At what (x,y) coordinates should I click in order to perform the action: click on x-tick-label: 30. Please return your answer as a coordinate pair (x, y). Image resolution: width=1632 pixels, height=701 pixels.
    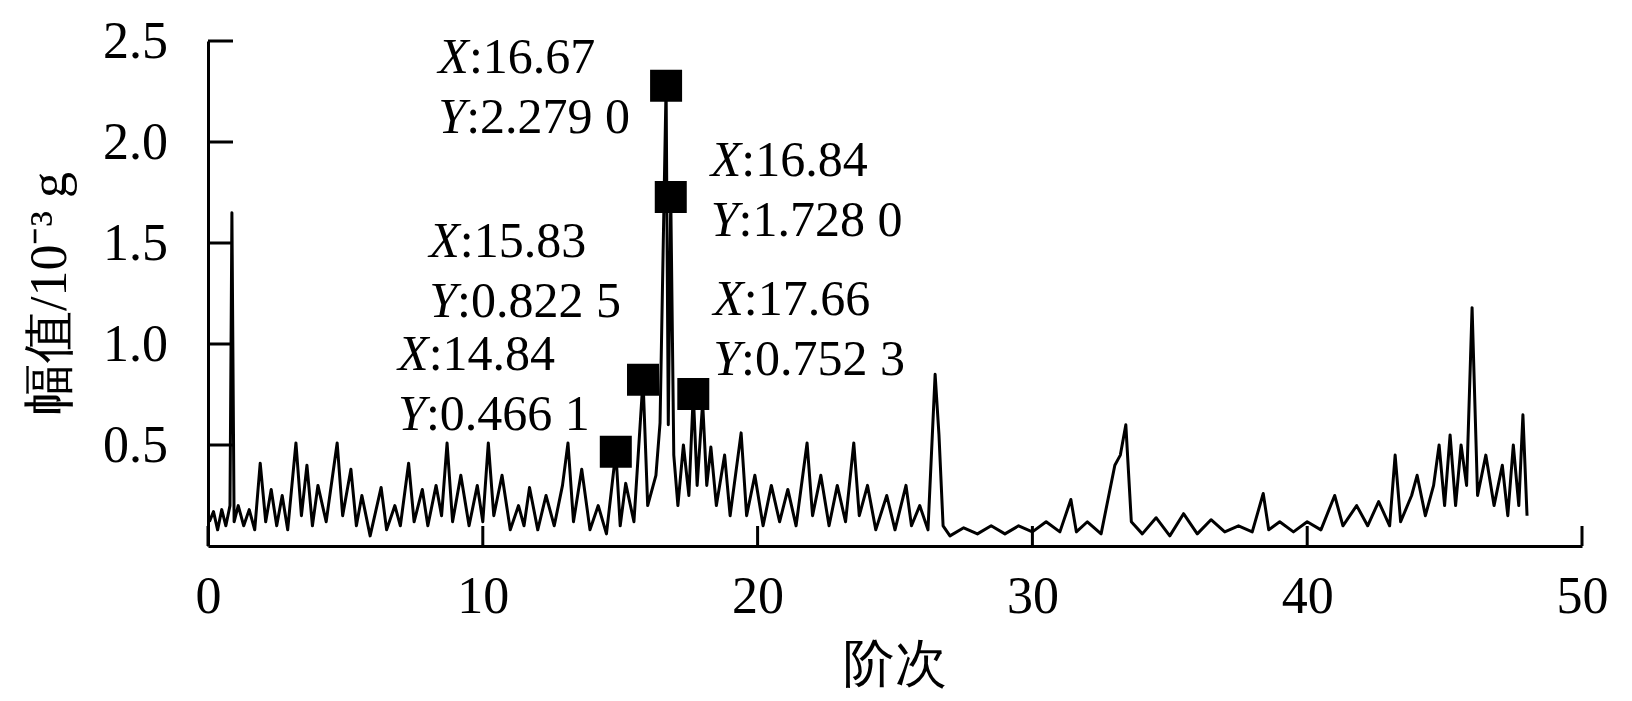
    Looking at the image, I should click on (1032, 595).